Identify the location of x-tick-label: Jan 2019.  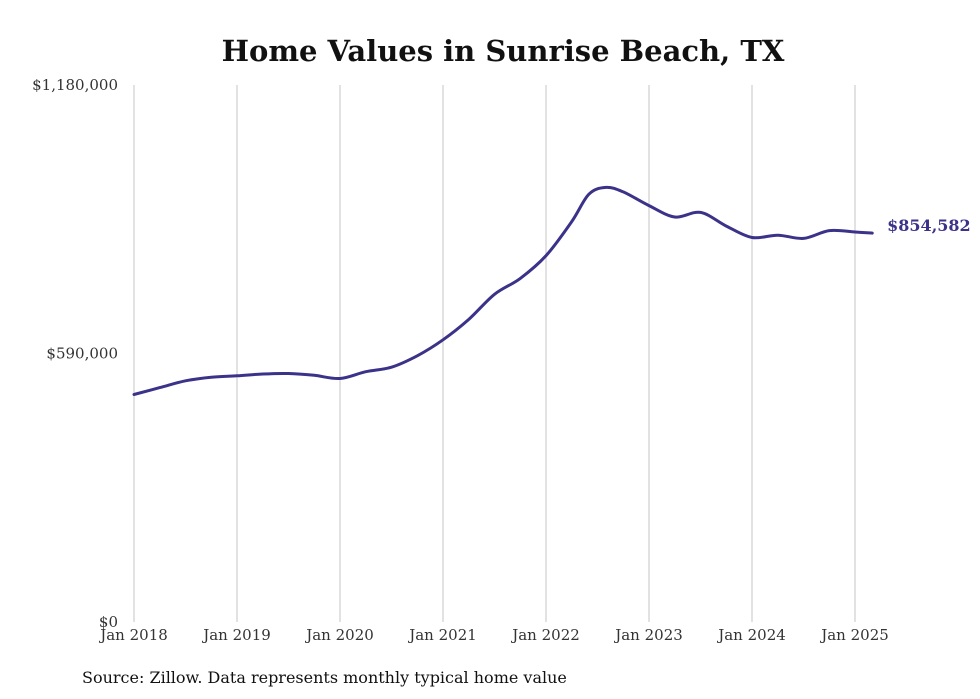
(236, 635).